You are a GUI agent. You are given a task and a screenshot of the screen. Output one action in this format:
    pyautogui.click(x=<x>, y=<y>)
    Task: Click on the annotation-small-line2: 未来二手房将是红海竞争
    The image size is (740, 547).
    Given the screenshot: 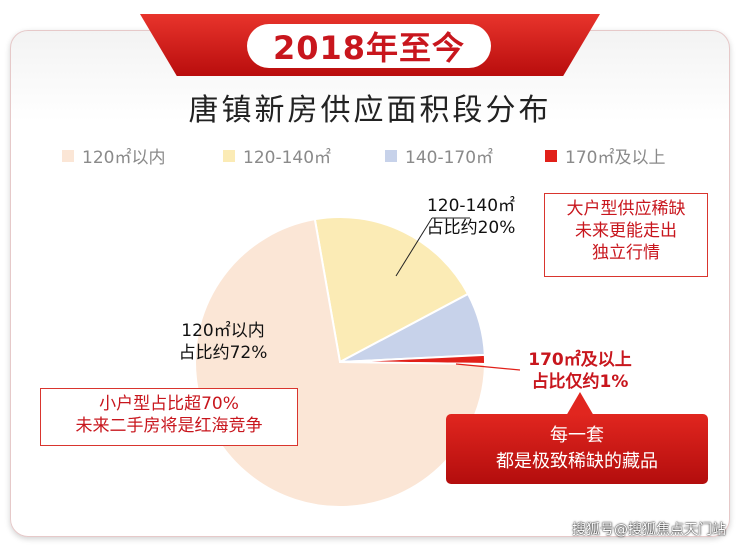 What is the action you would take?
    pyautogui.click(x=169, y=426)
    